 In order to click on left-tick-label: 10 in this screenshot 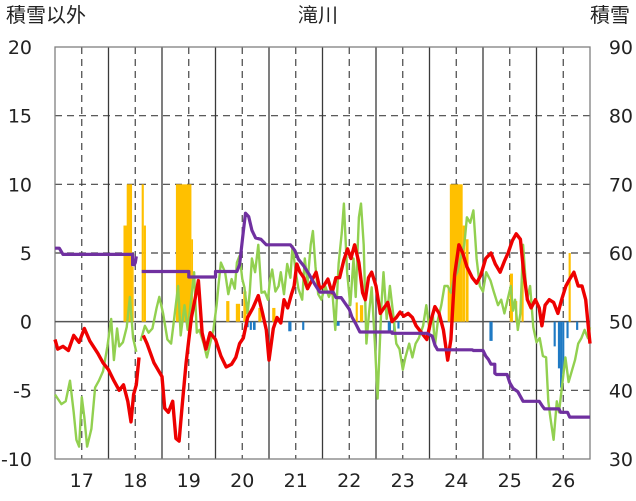, I will do `click(20, 185)`.